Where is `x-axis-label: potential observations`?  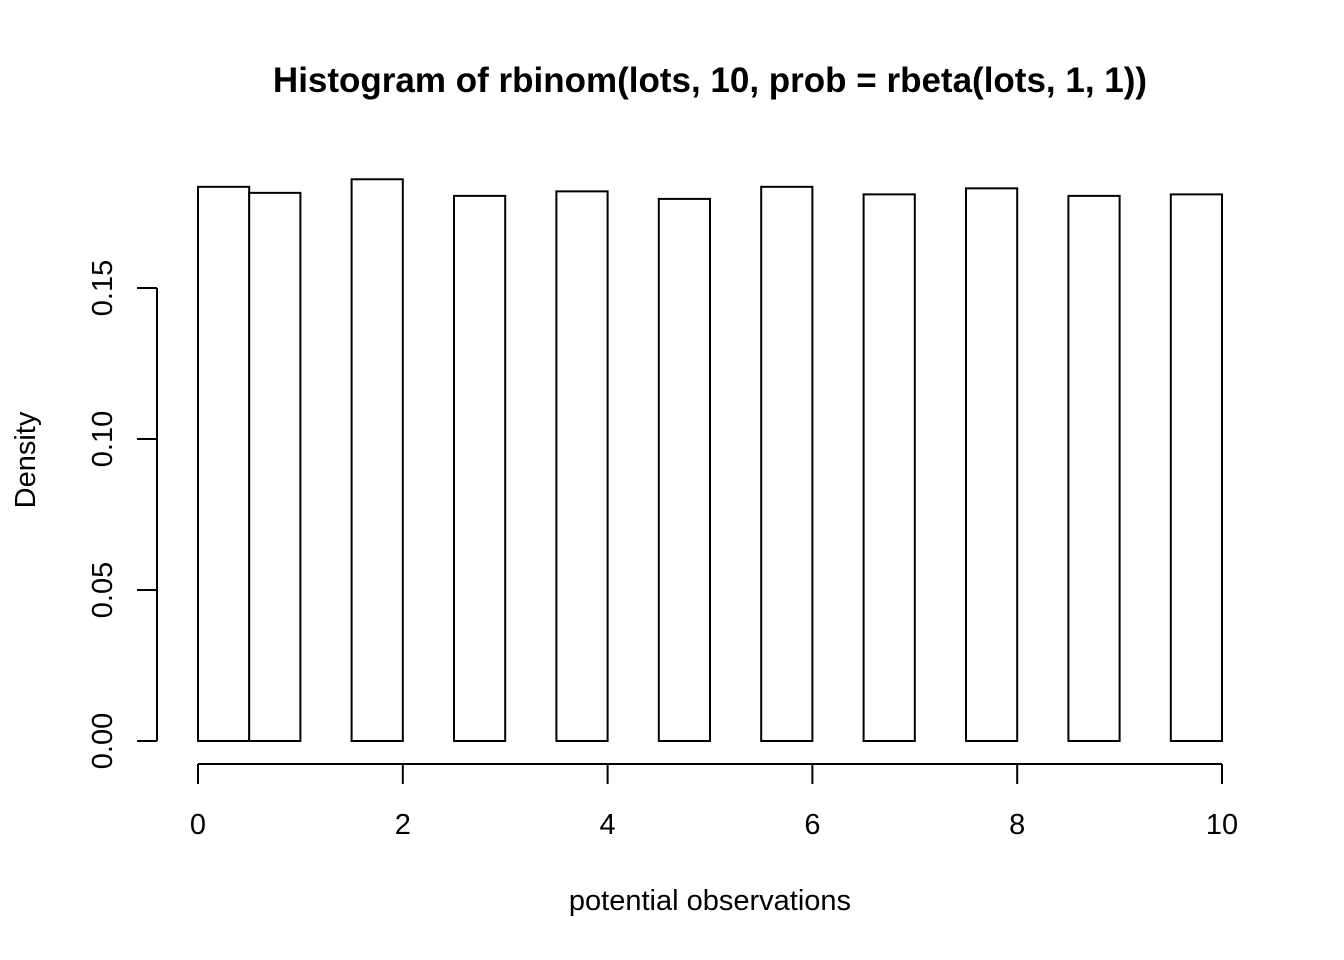
x-axis-label: potential observations is located at coordinates (710, 901).